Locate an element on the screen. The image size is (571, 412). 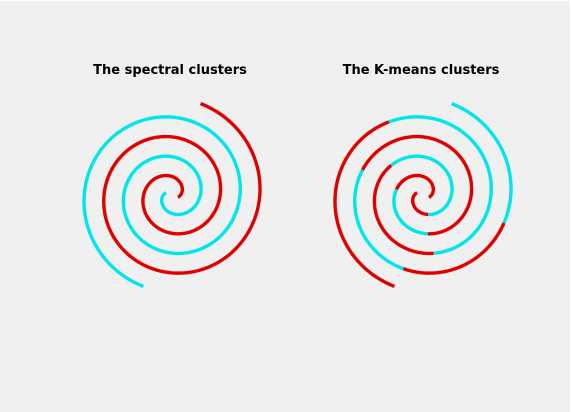
spectral-clusters-title: The spectral clusters is located at coordinates (170, 70).